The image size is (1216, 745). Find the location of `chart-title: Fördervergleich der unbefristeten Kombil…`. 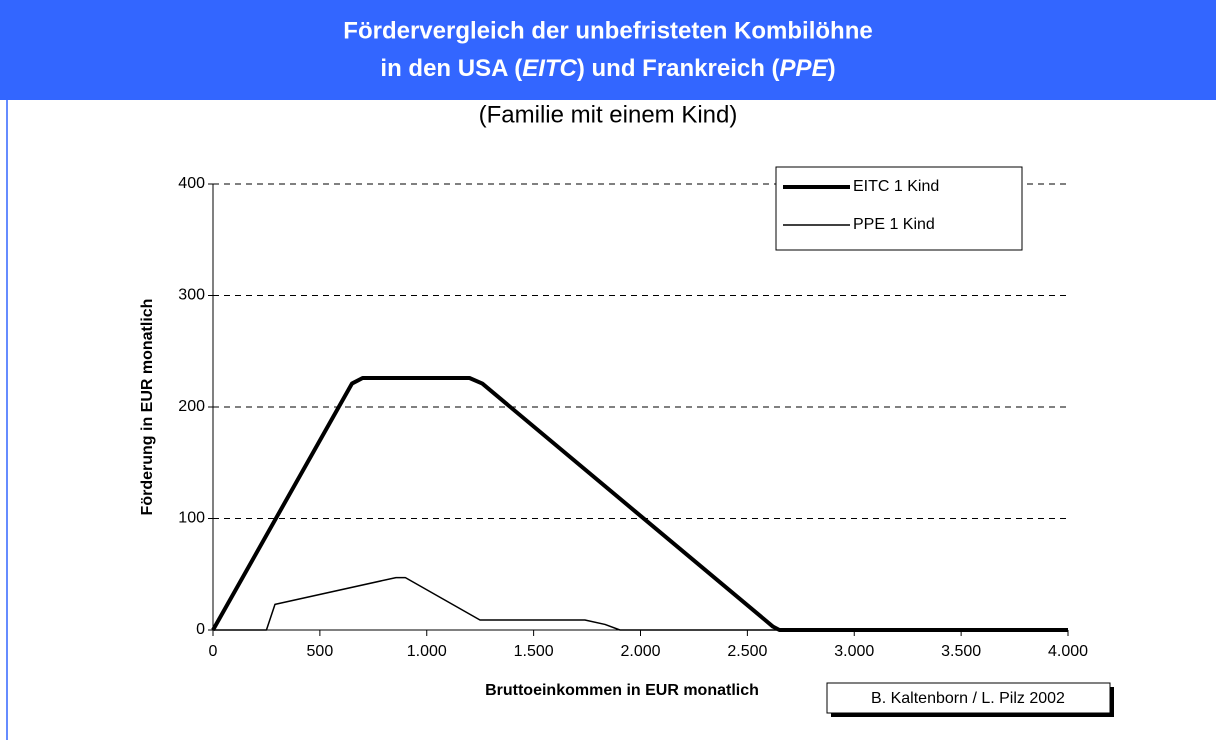

chart-title: Fördervergleich der unbefristeten Kombil… is located at coordinates (607, 30).